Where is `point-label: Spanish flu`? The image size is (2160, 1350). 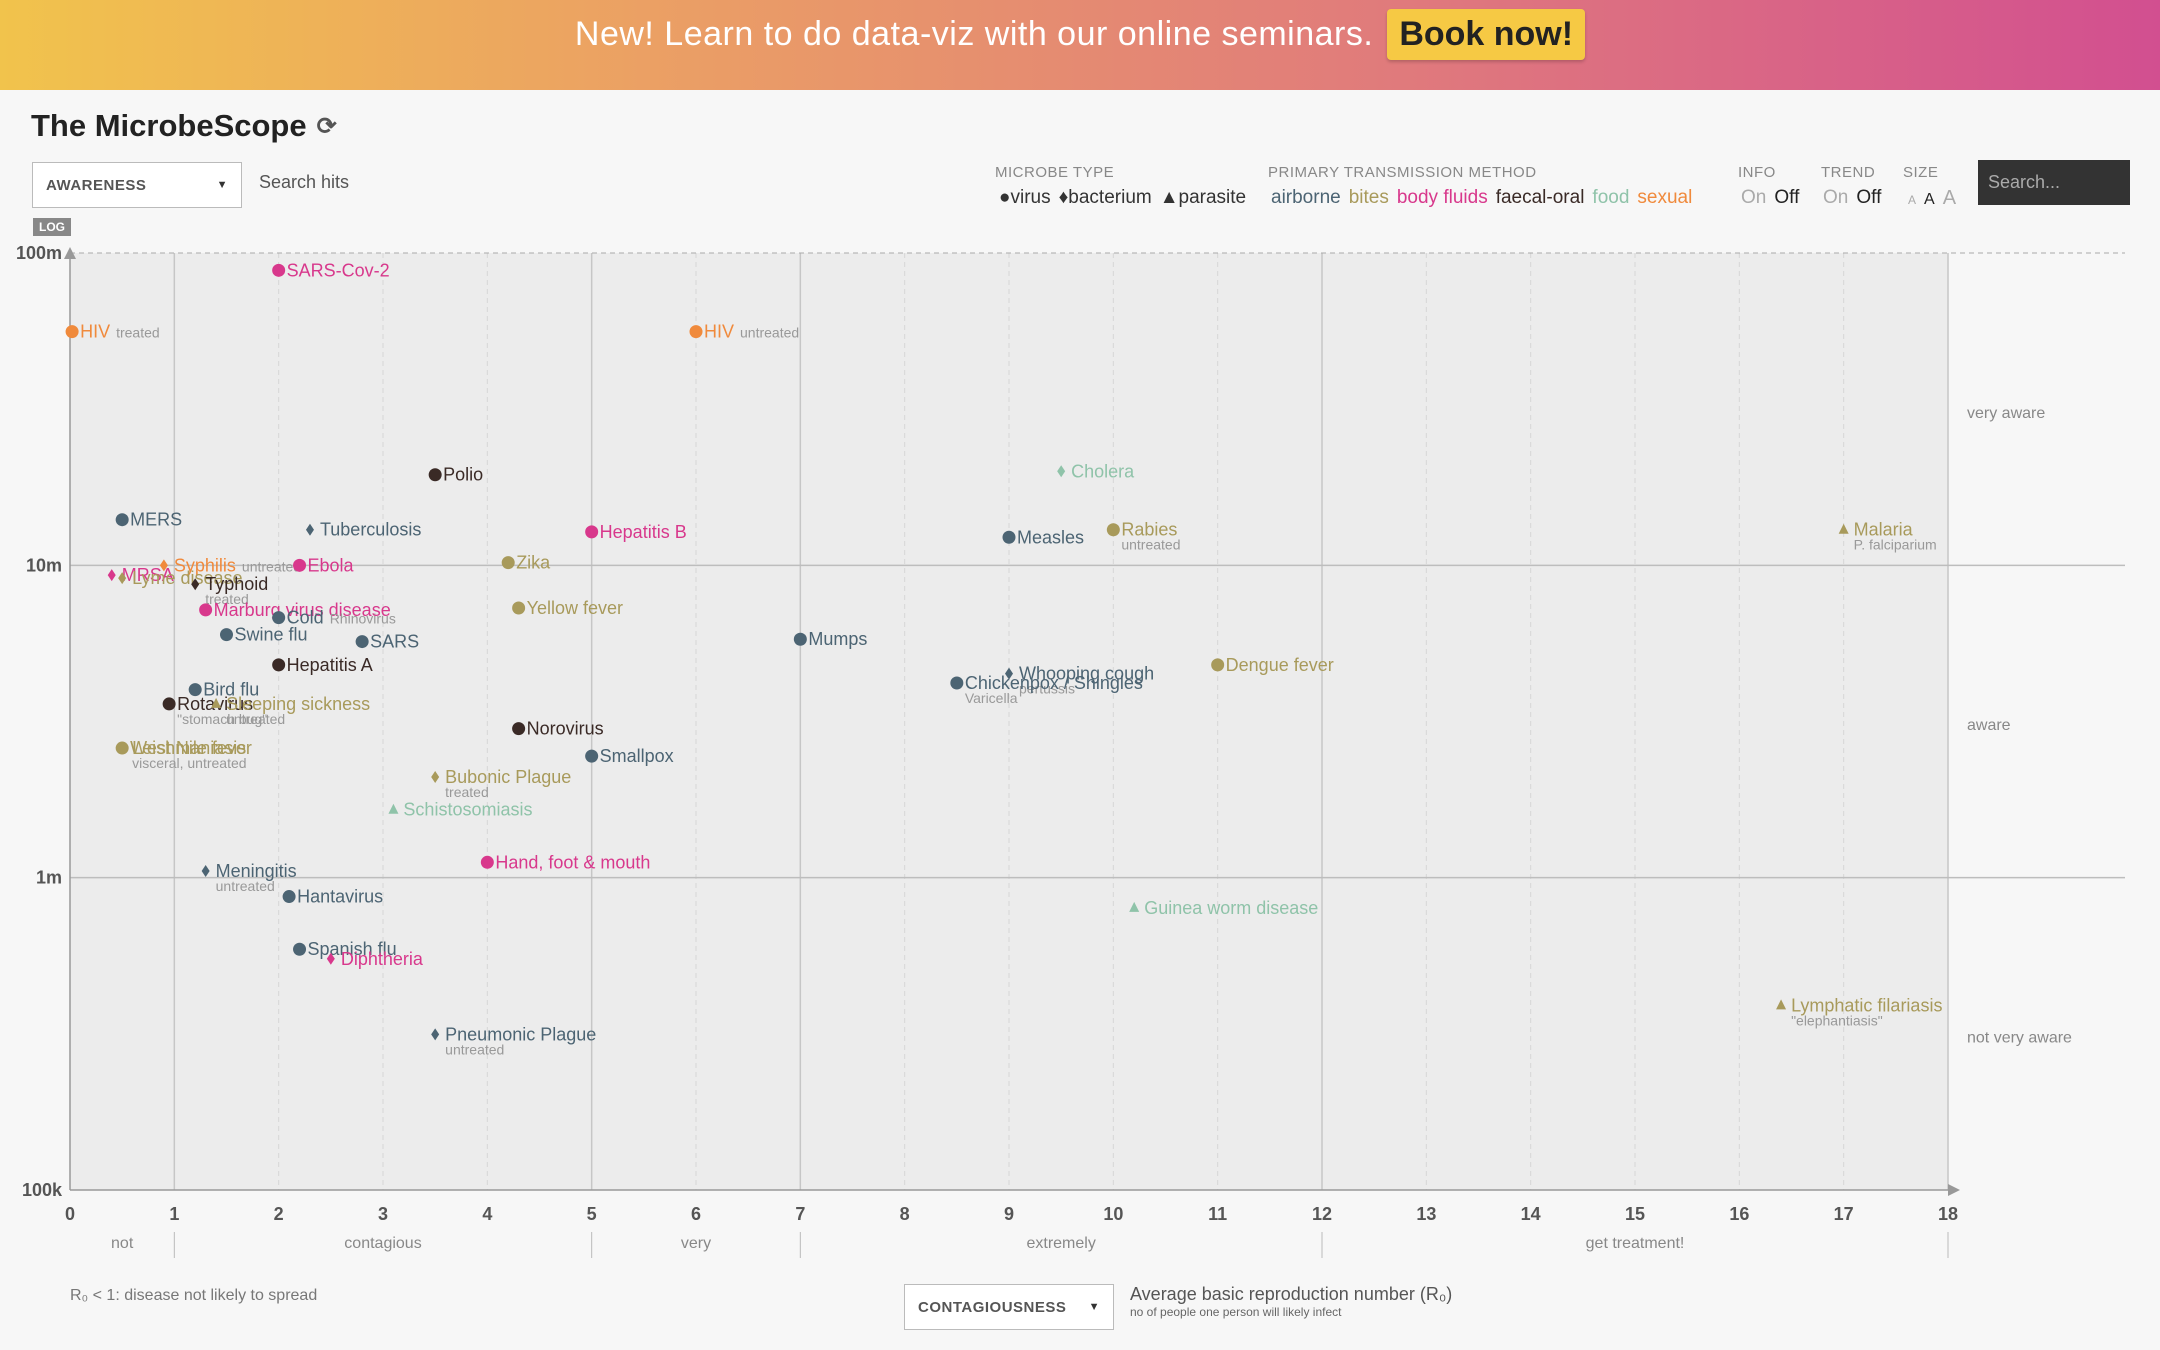
point-label: Spanish flu is located at coordinates (352, 949).